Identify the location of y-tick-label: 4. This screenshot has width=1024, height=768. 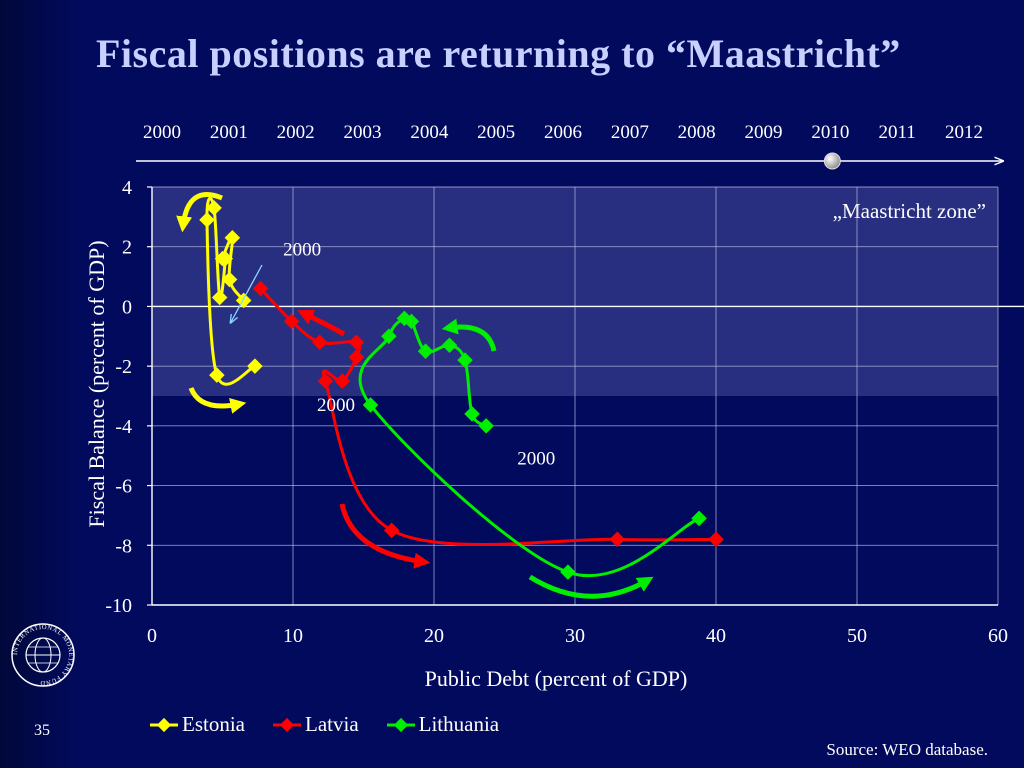
(127, 188).